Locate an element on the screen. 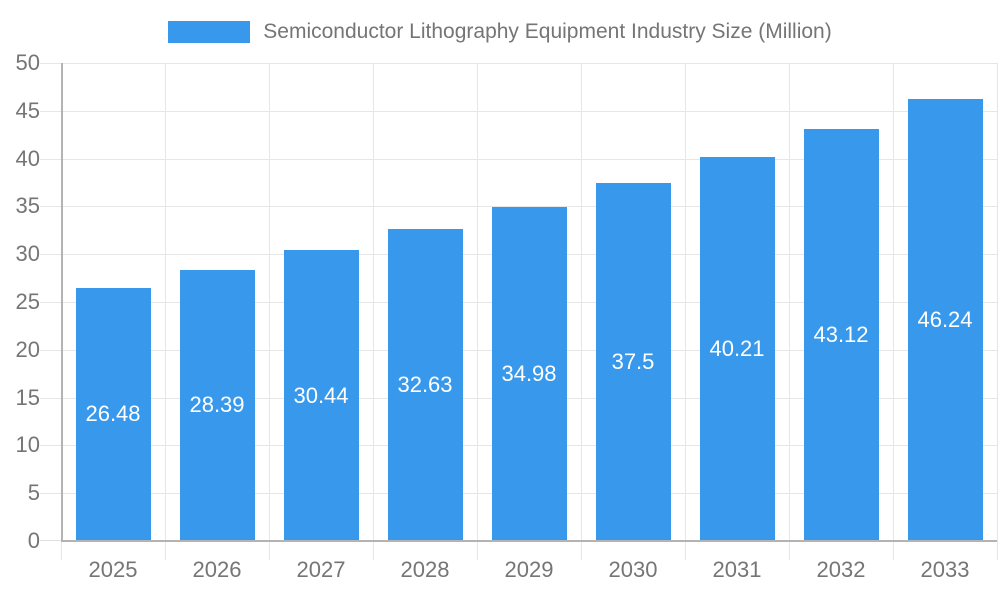 This screenshot has height=600, width=1000. bar-2028: 32.63 is located at coordinates (425, 385).